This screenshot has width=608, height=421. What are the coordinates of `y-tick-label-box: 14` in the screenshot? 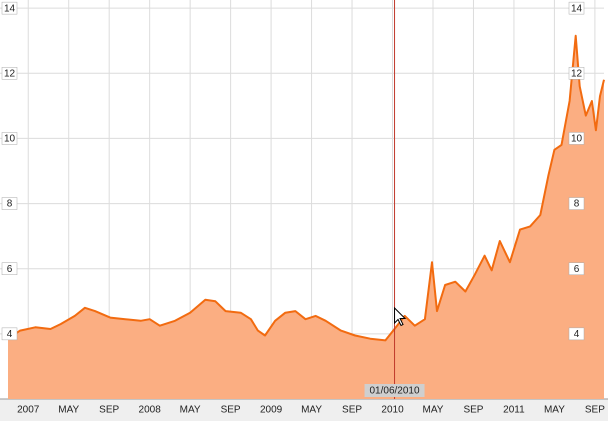 It's located at (9, 8).